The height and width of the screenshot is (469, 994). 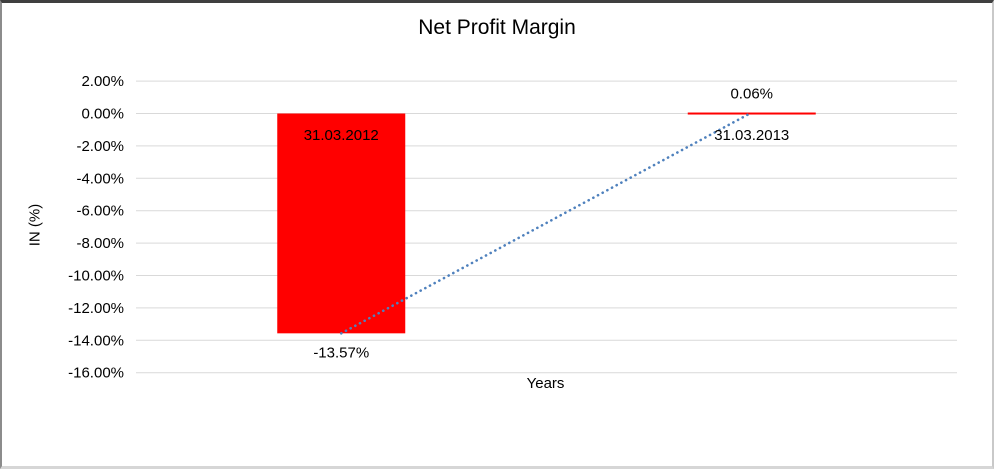 I want to click on data-label: 0.06%, so click(x=751, y=94).